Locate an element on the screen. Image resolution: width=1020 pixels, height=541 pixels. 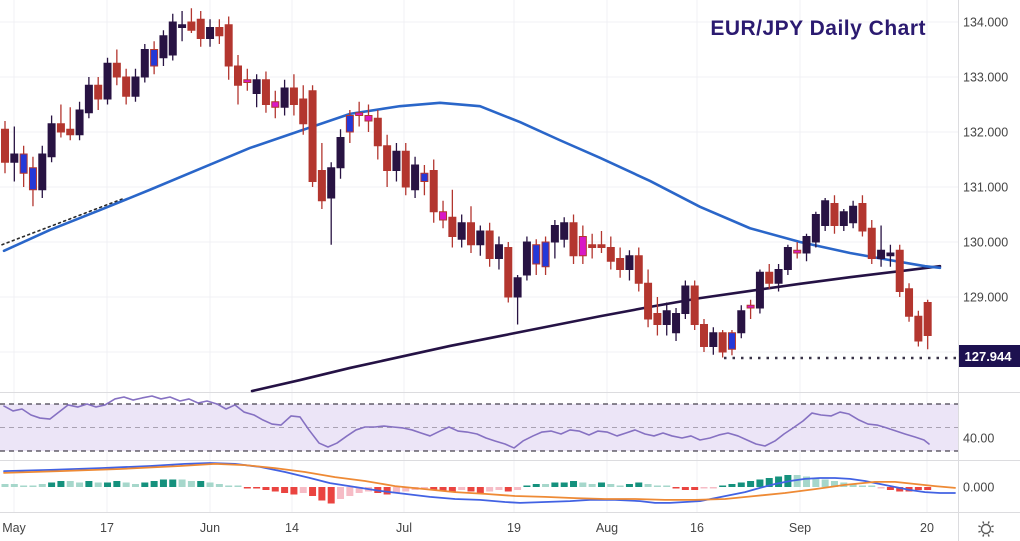
price-axis-label: 133.000 is located at coordinates (985, 78).